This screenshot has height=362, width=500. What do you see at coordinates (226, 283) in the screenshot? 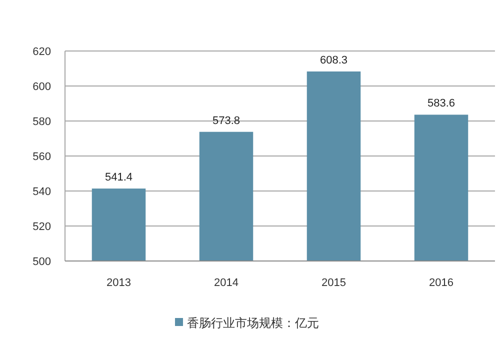
I see `x-tick-label: 2014` at bounding box center [226, 283].